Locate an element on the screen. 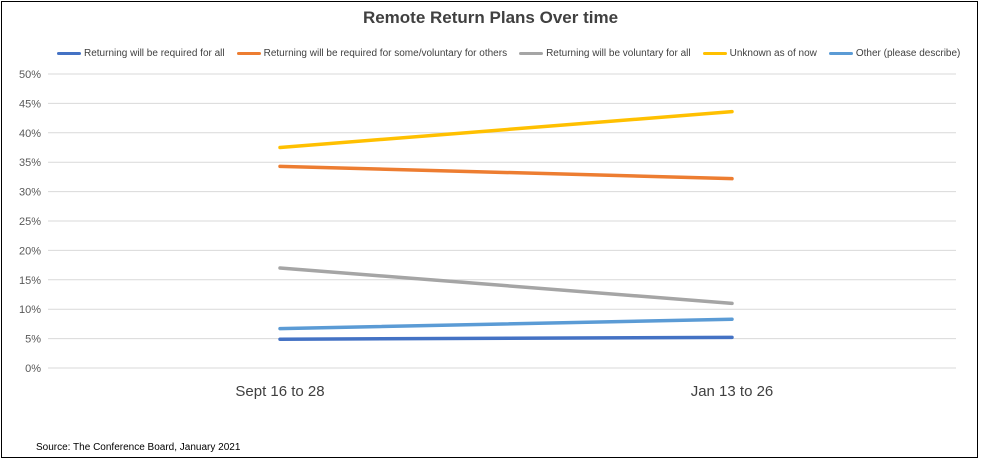 This screenshot has width=981, height=461. y-tick-label: 25% is located at coordinates (30, 222).